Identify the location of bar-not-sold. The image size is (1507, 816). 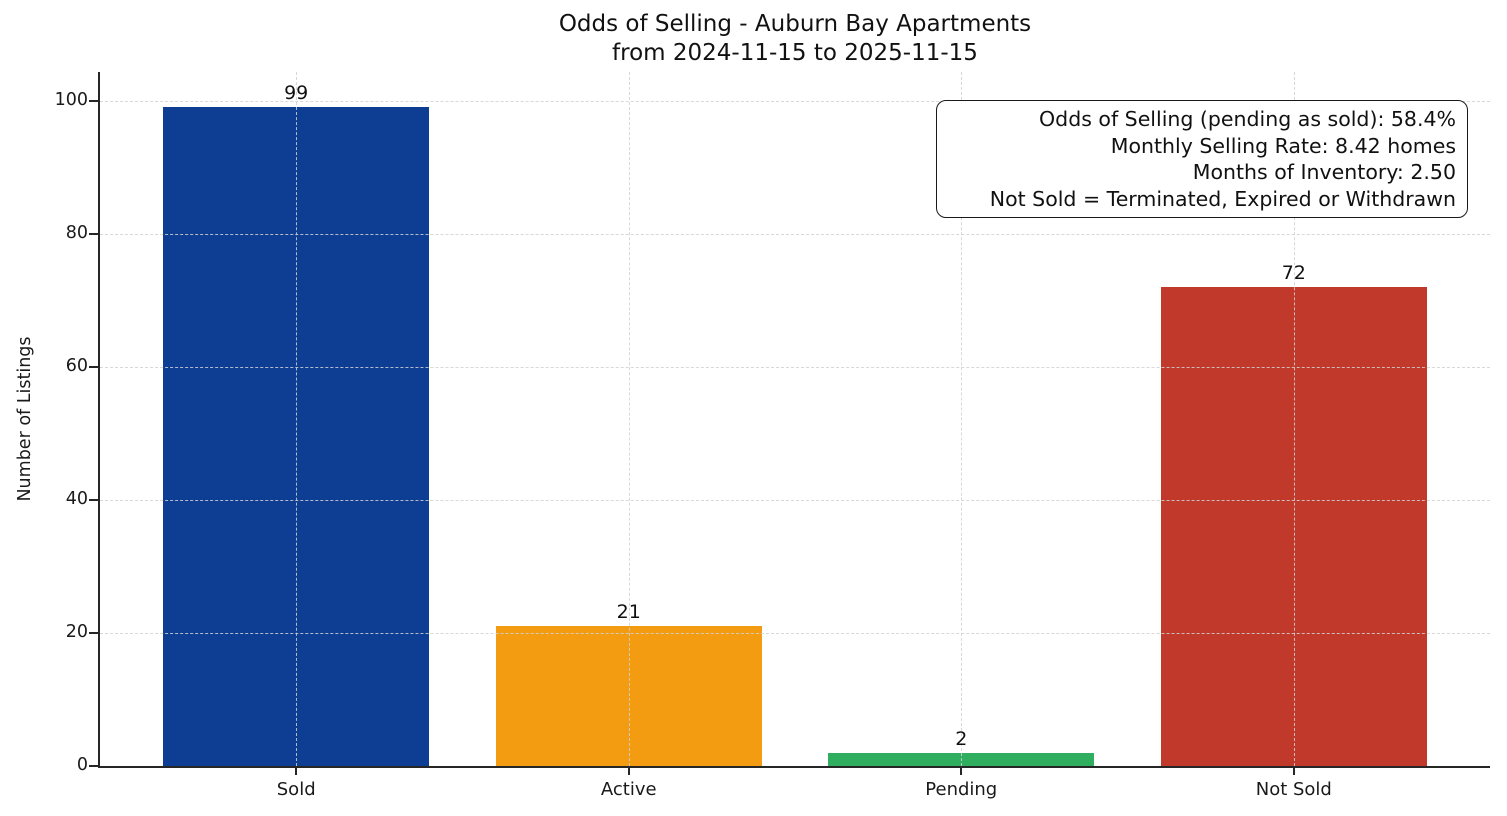
(1293, 526).